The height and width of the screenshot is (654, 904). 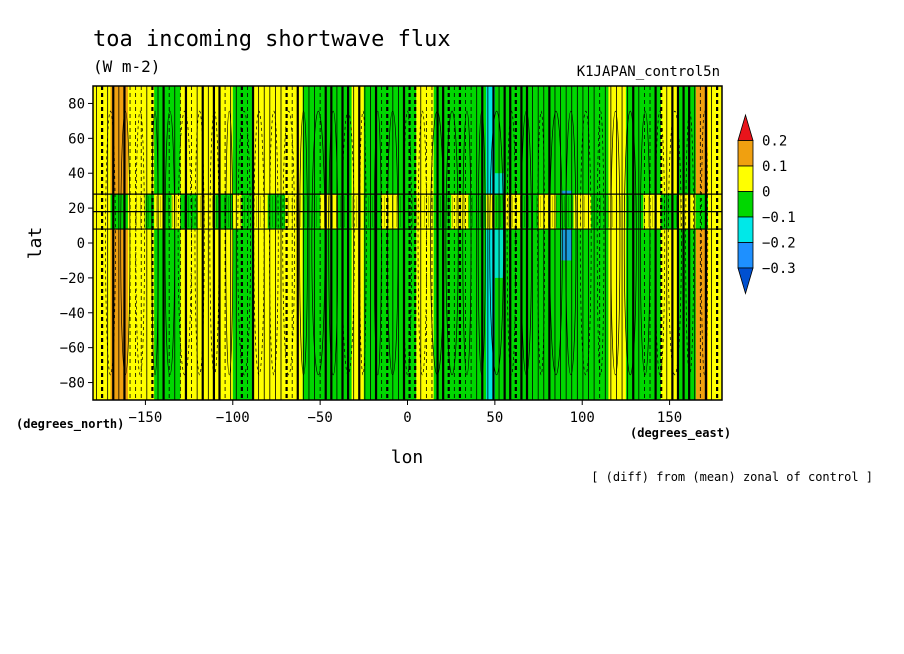 What do you see at coordinates (774, 167) in the screenshot?
I see `colorbar-label: 0.1` at bounding box center [774, 167].